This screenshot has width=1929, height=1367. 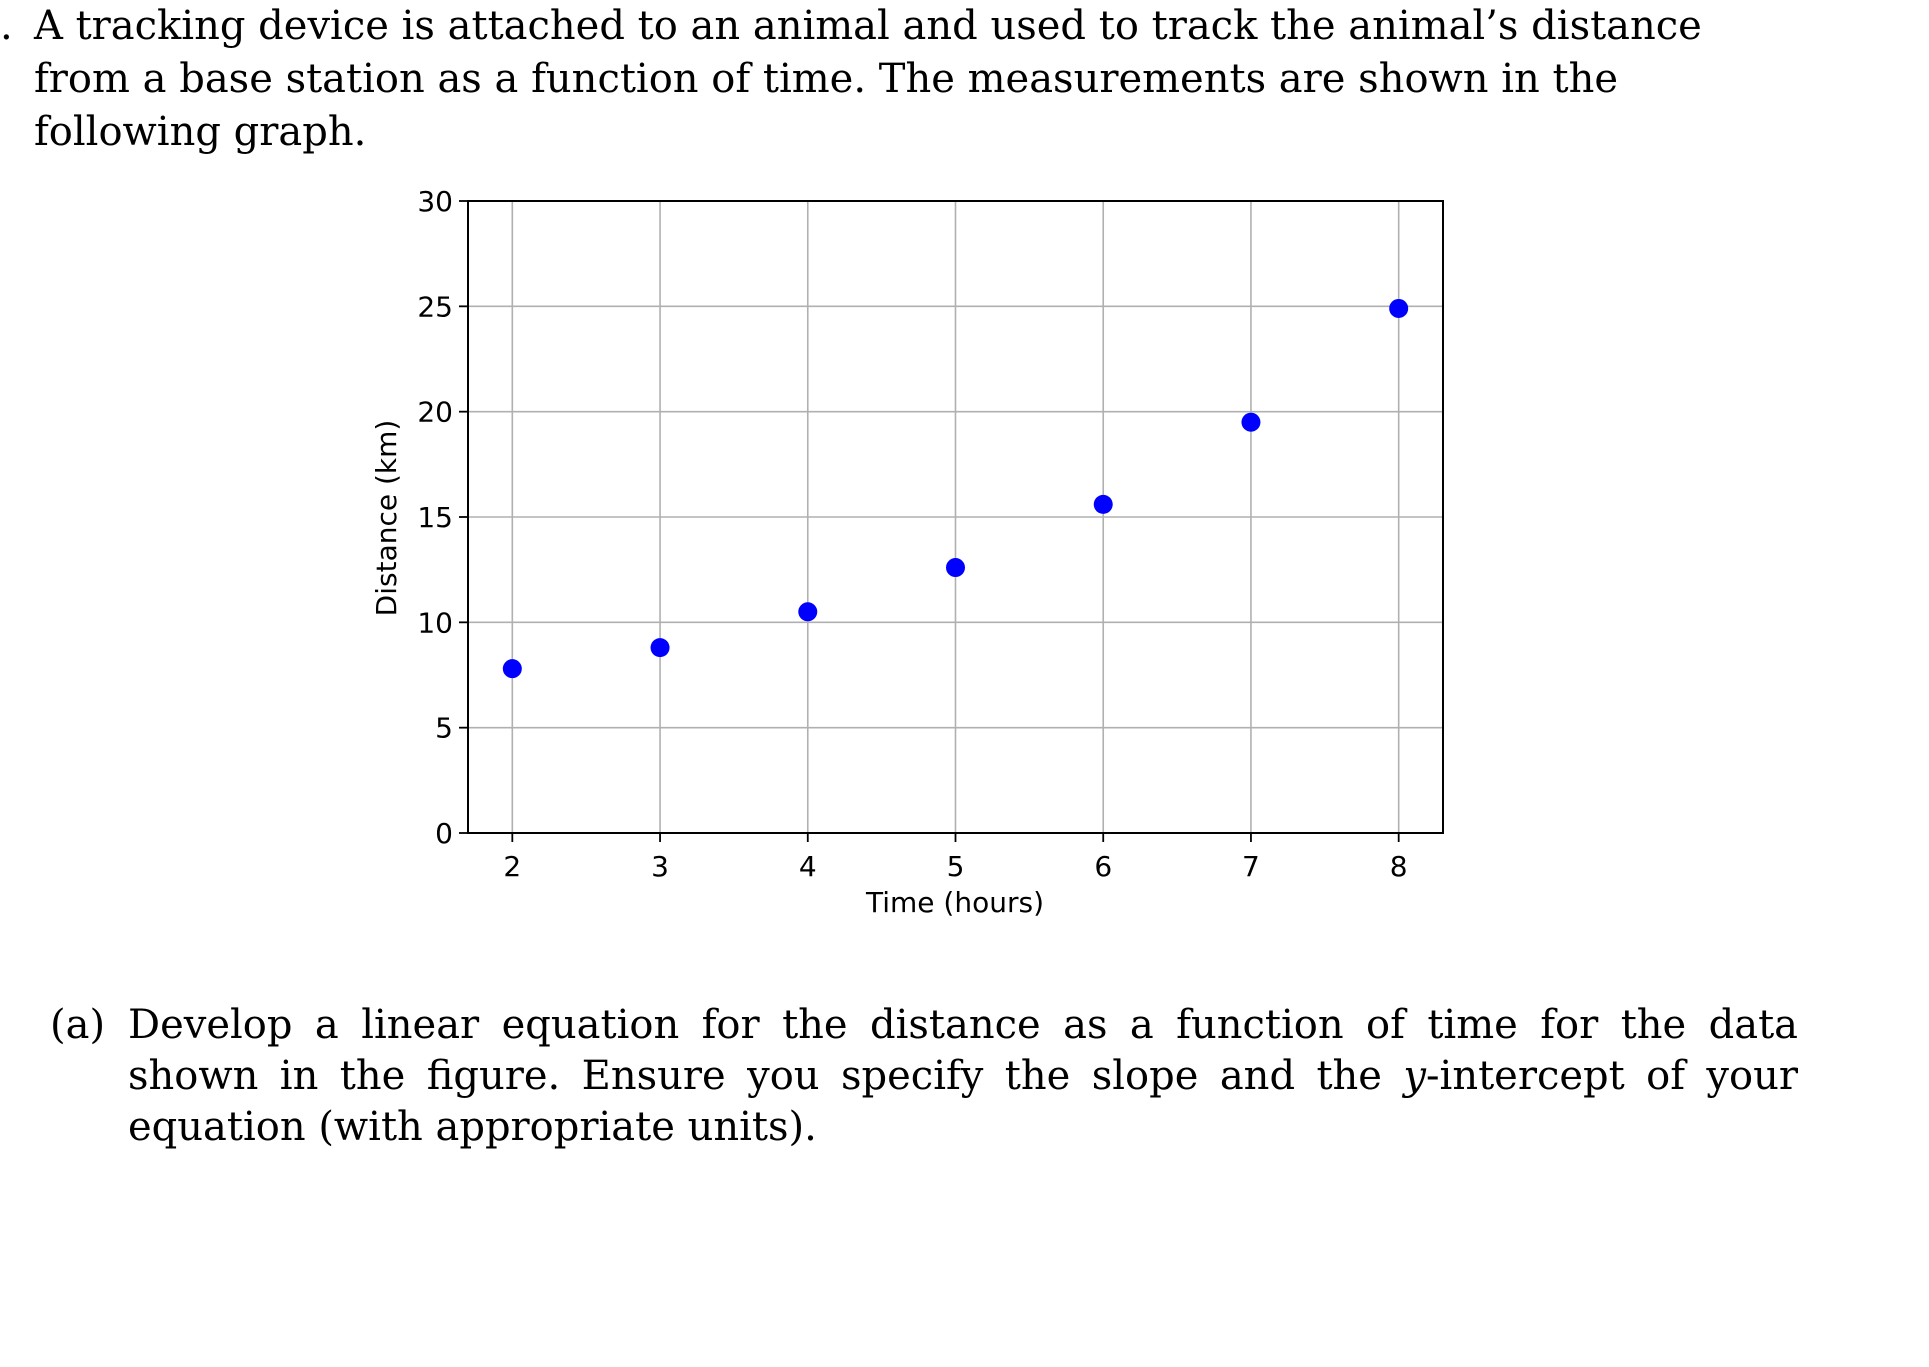 What do you see at coordinates (954, 902) in the screenshot?
I see `x-axis-label: Time (hours)` at bounding box center [954, 902].